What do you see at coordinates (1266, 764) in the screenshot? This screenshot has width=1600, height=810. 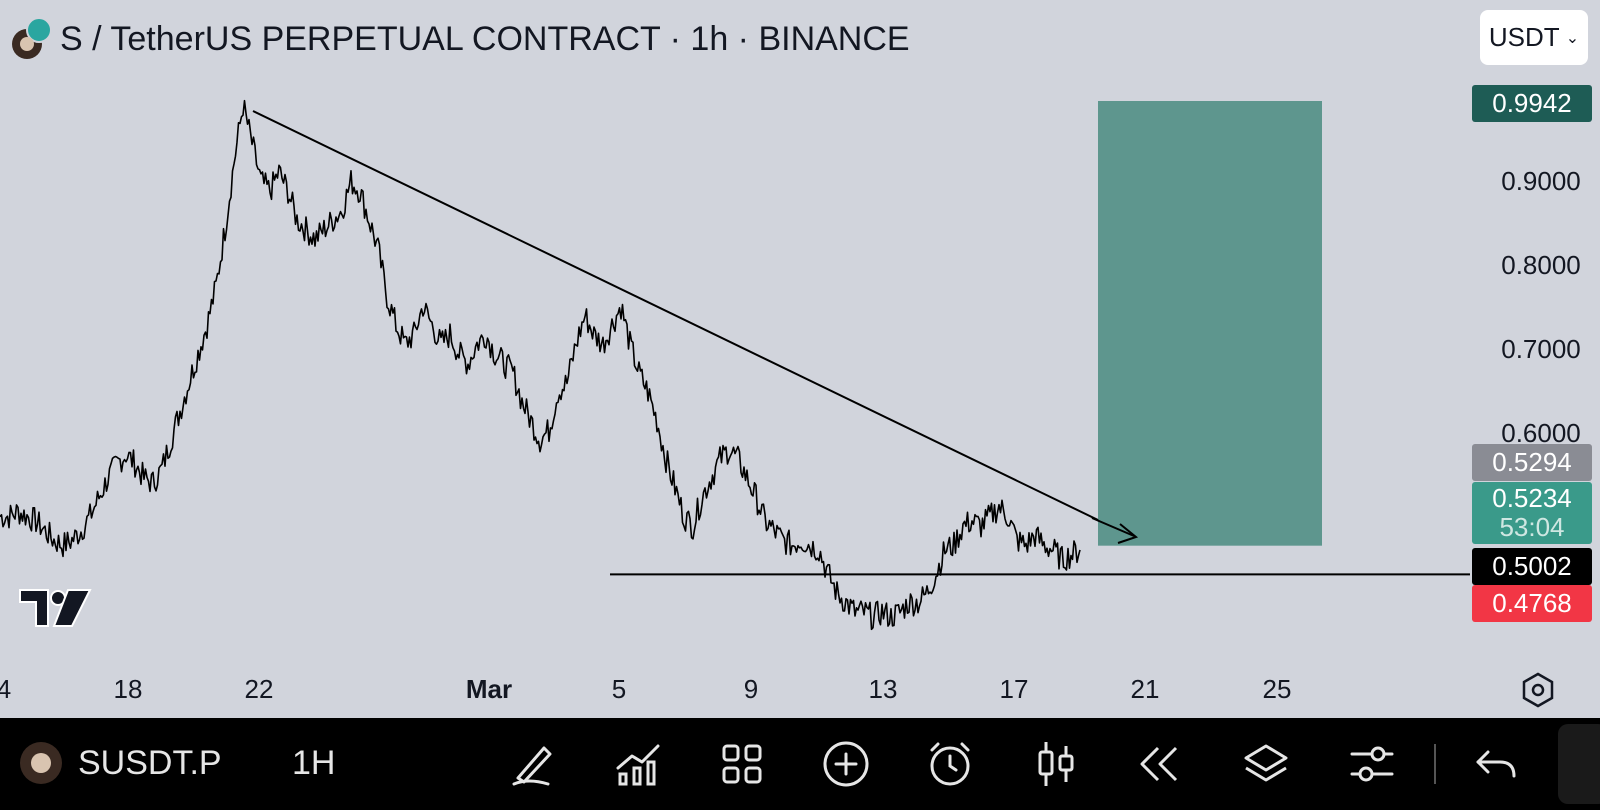 I see `layers-icon` at bounding box center [1266, 764].